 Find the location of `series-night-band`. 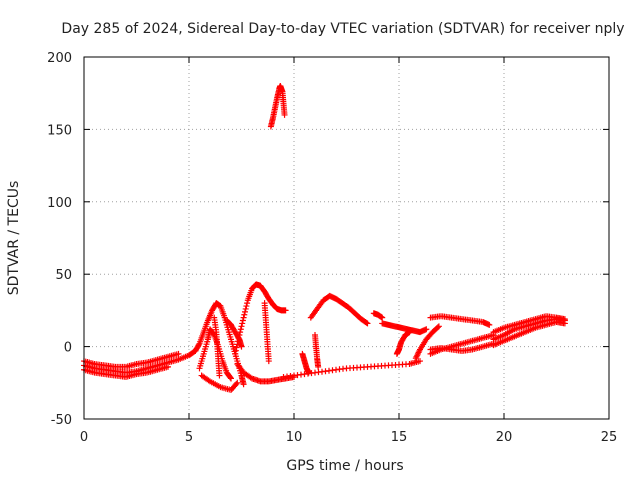

series-night-band is located at coordinates (529, 331).